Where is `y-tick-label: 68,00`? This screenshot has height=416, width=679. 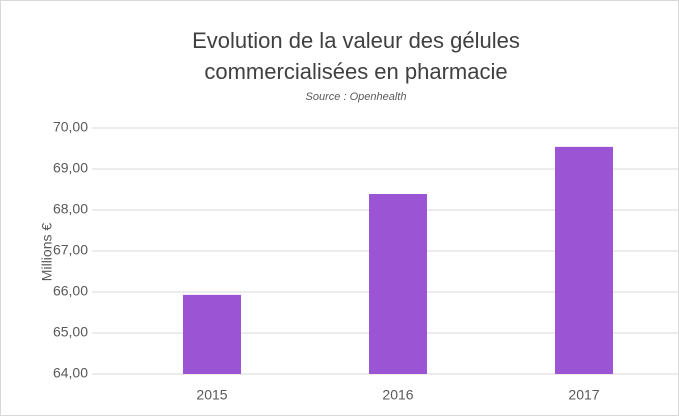
y-tick-label: 68,00 is located at coordinates (70, 209).